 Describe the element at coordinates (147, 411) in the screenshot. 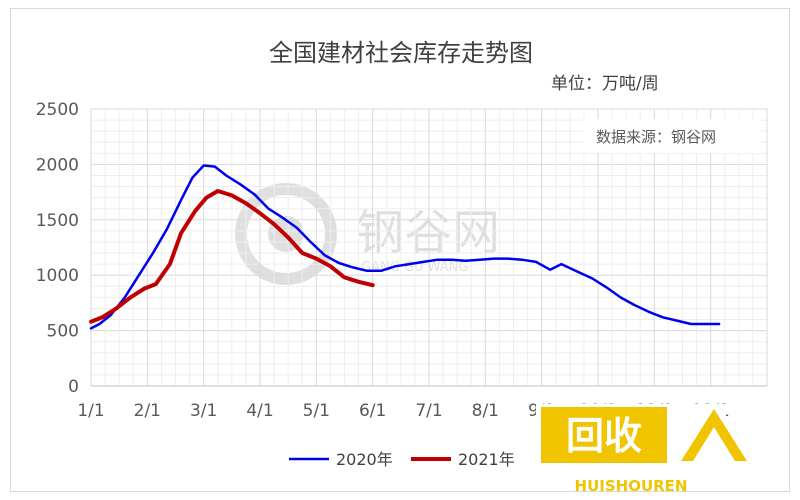

I see `x-tick-label: 2/1` at that location.